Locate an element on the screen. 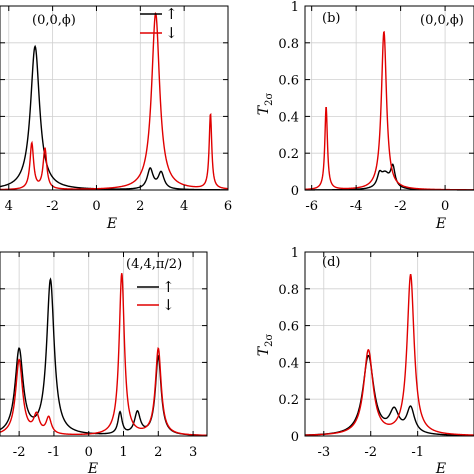 Image resolution: width=474 pixels, height=474 pixels. x-tick-label: 6 is located at coordinates (228, 206).